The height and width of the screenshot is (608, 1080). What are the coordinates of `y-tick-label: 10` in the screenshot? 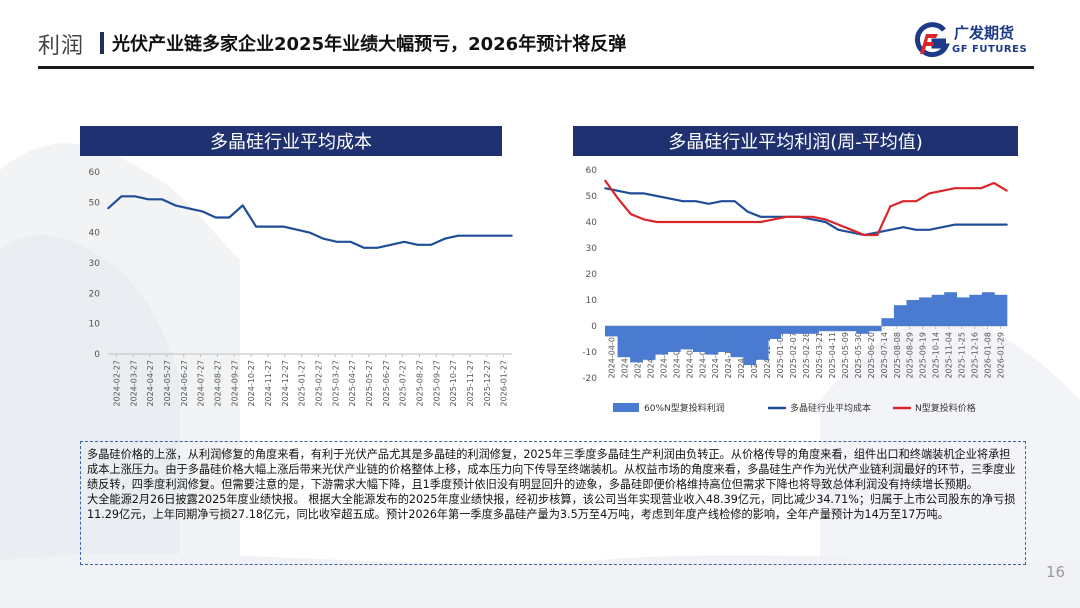 It's located at (95, 325).